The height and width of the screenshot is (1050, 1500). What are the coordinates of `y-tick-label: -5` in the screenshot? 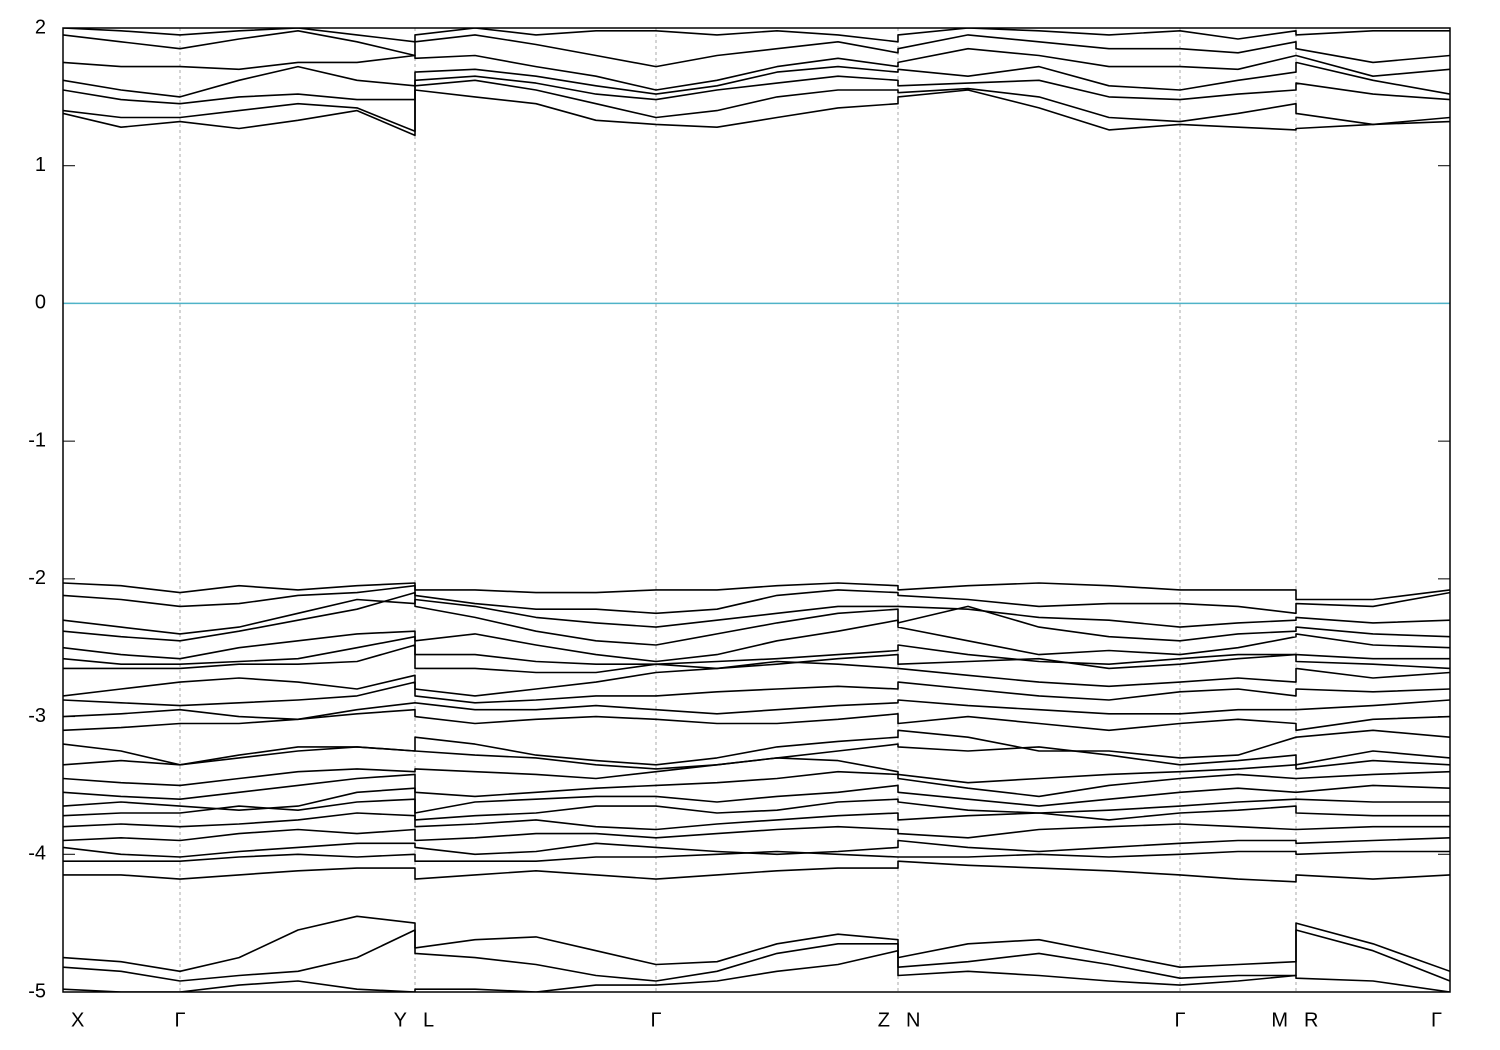 It's located at (37, 991).